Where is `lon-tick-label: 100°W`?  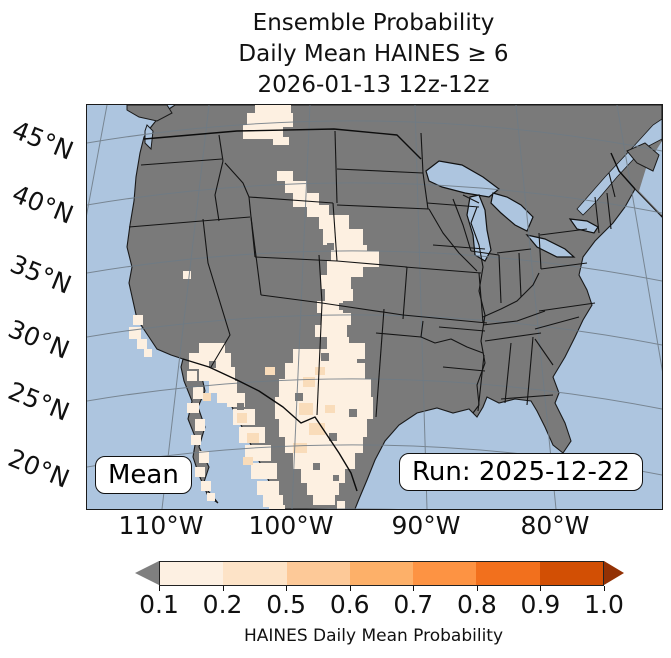
lon-tick-label: 100°W is located at coordinates (291, 525).